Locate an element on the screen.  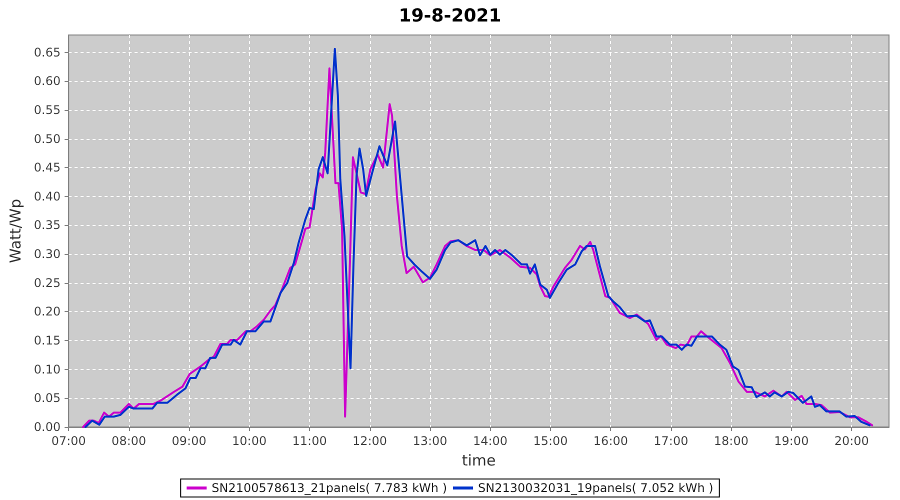
x-tick-label: 17:00 is located at coordinates (671, 441).